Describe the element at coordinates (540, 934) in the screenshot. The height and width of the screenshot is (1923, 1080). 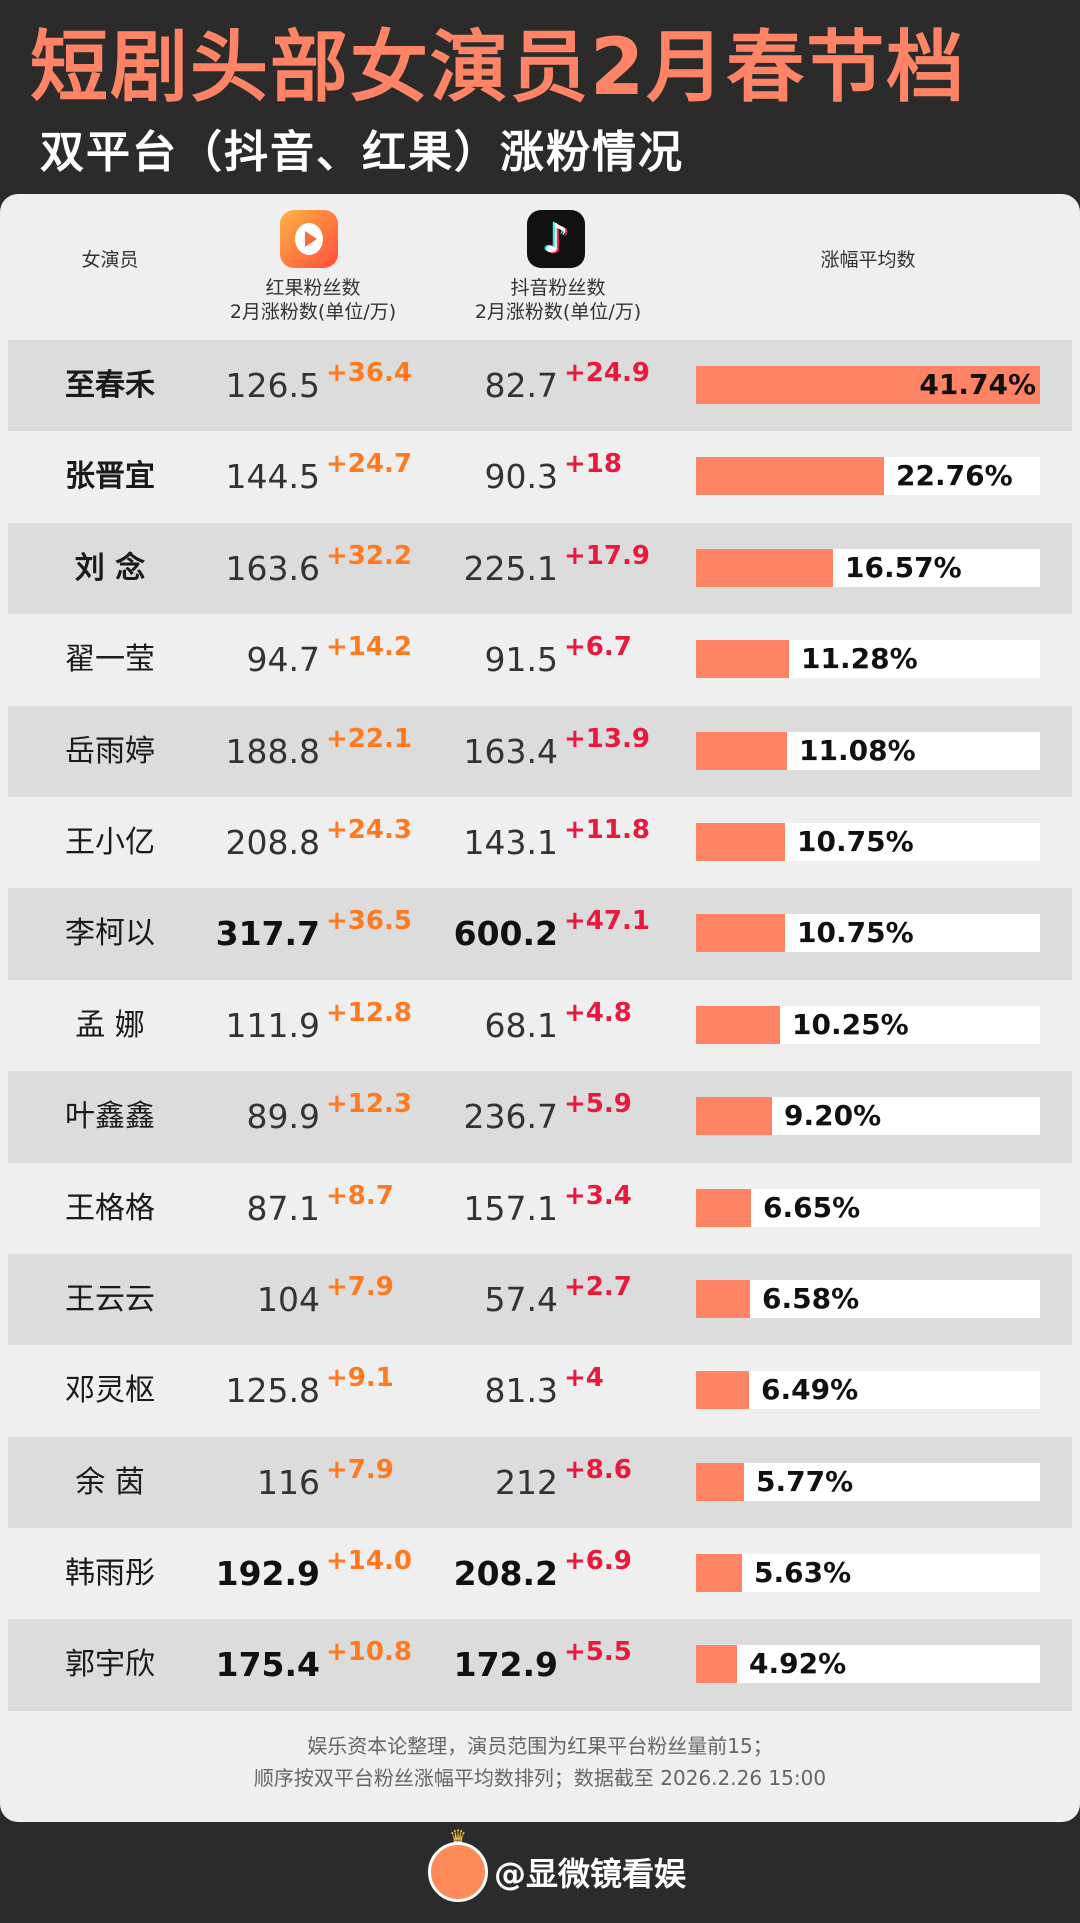
I see `table-row: 李柯以 317.7 +36.5 600.2 +47.1 10.75%` at that location.